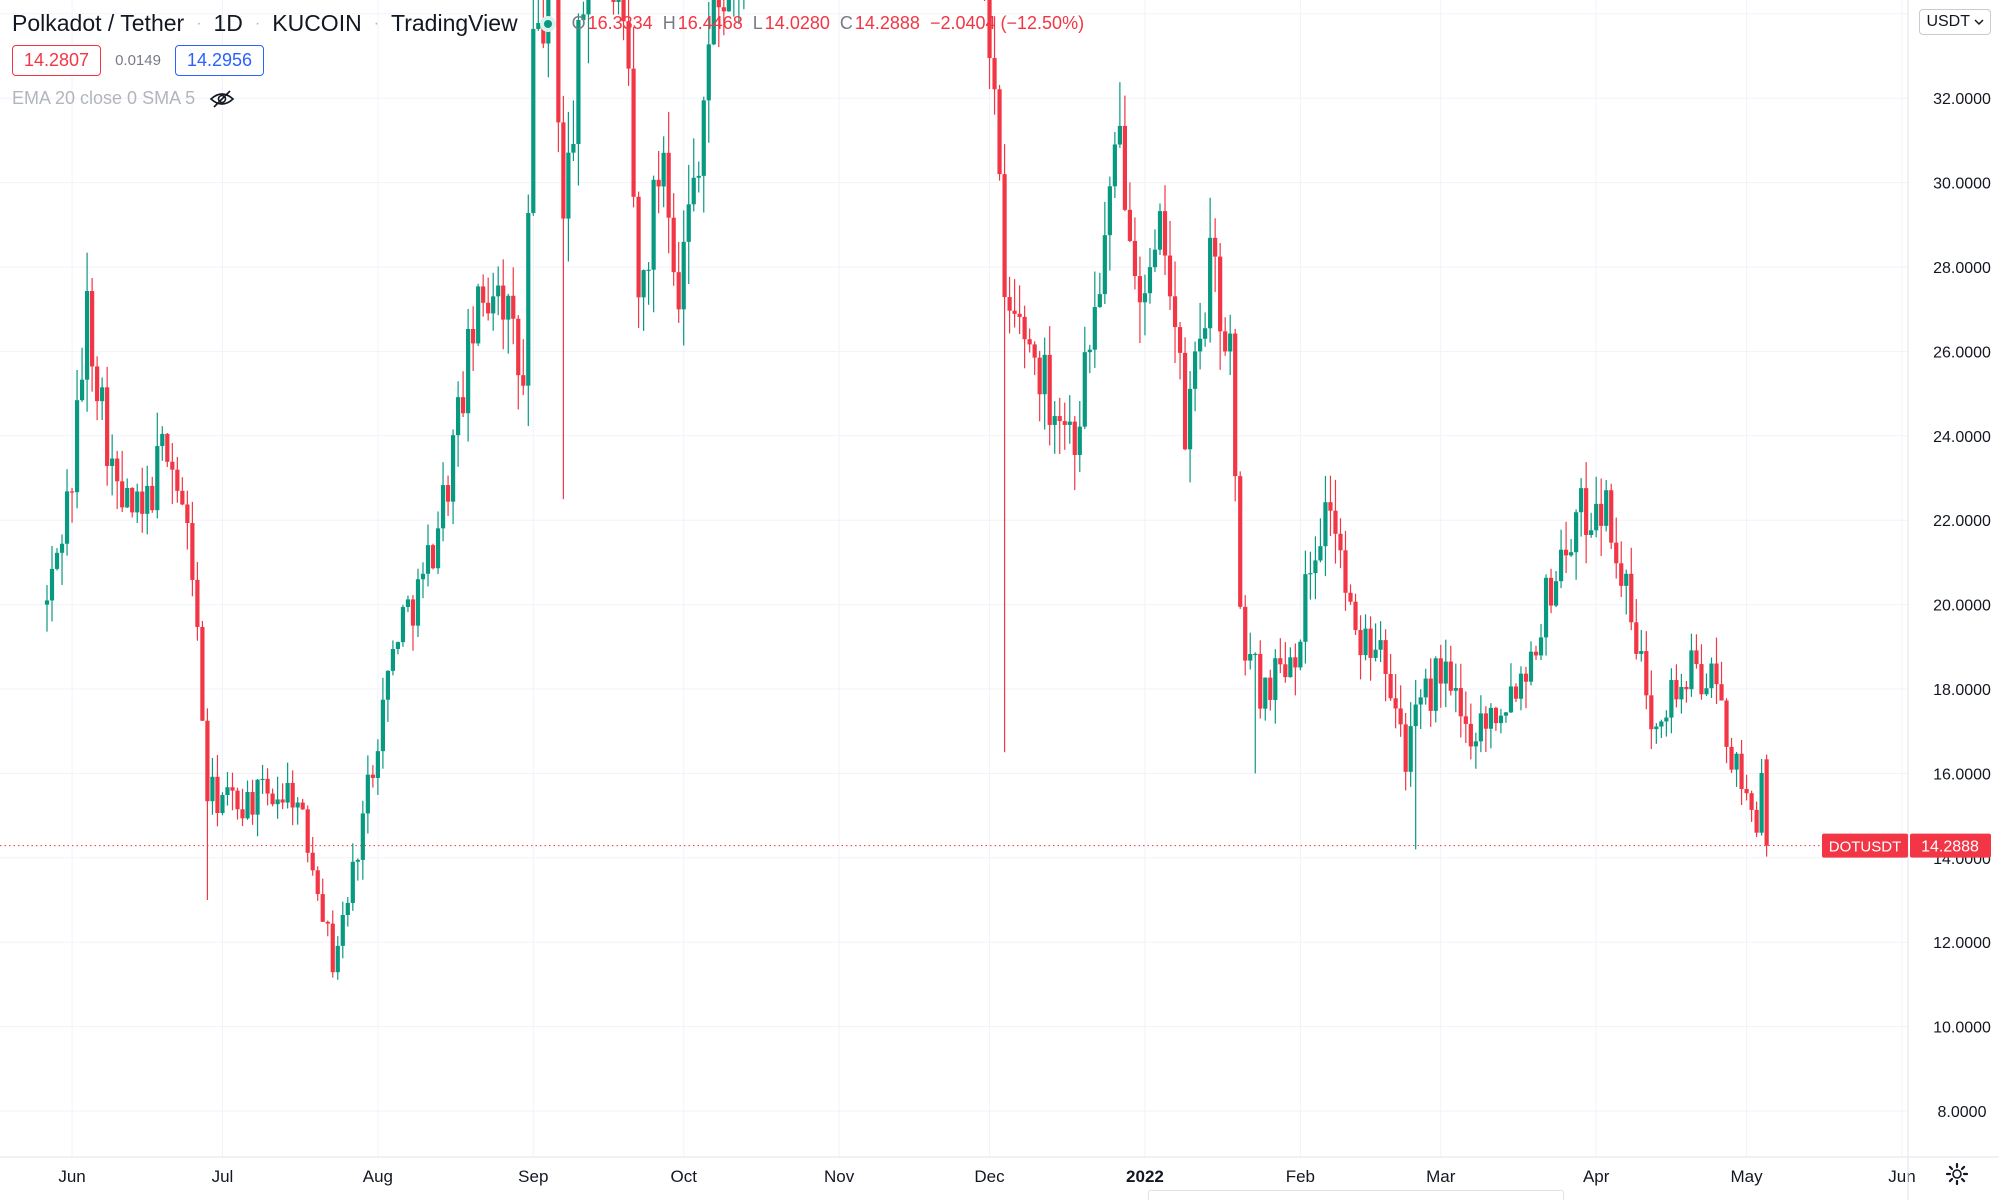  I want to click on time-axis-label: Jul, so click(223, 1176).